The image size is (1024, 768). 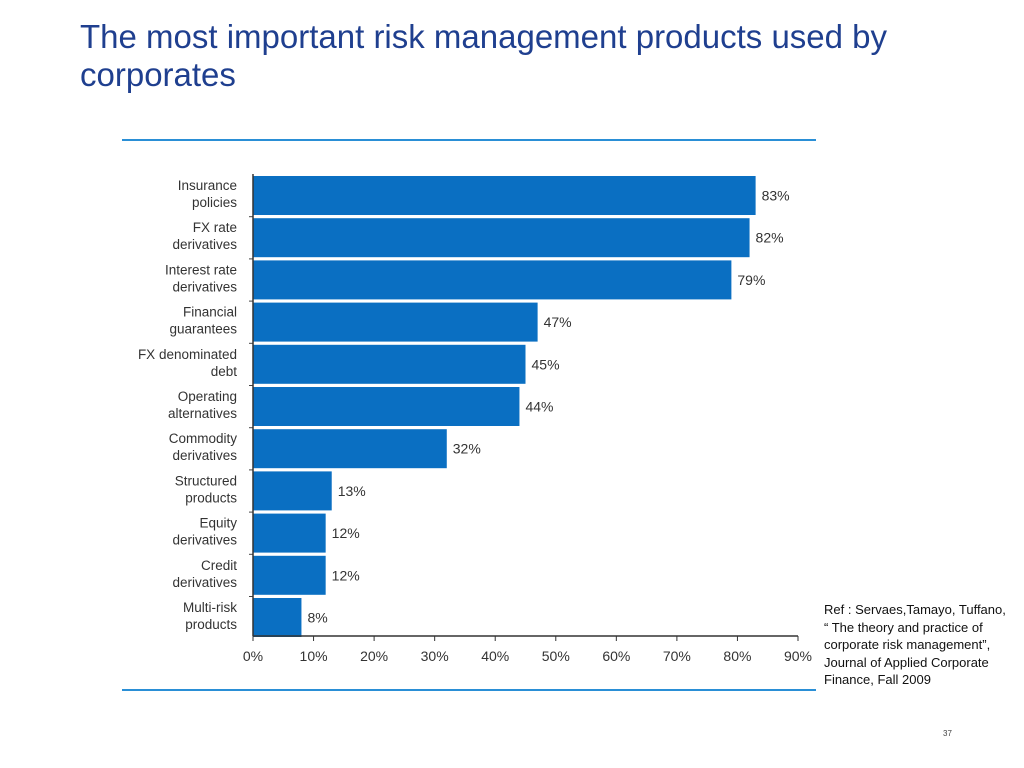 I want to click on category-label: debt, so click(x=224, y=371).